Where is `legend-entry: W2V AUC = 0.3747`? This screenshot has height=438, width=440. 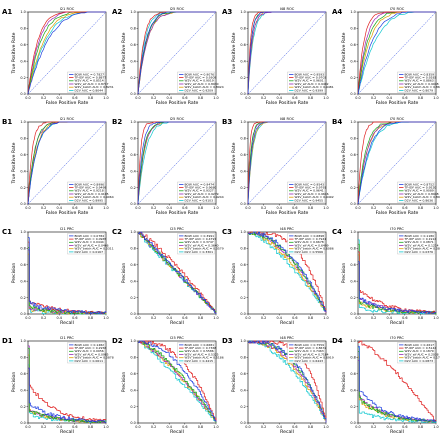 legend-entry: W2V AUC = 0.3747 is located at coordinates (199, 242).